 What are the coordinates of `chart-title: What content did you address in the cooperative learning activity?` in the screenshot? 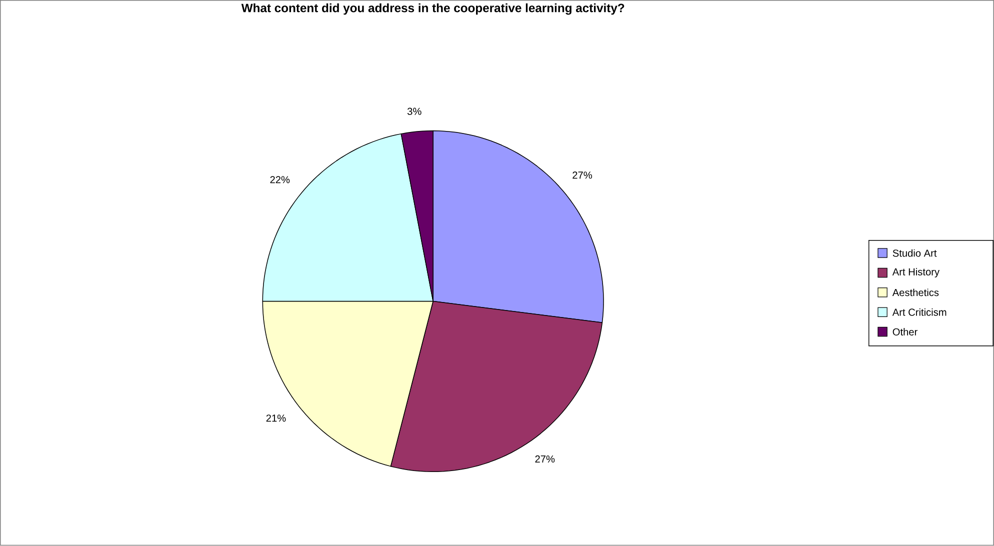 It's located at (432, 9).